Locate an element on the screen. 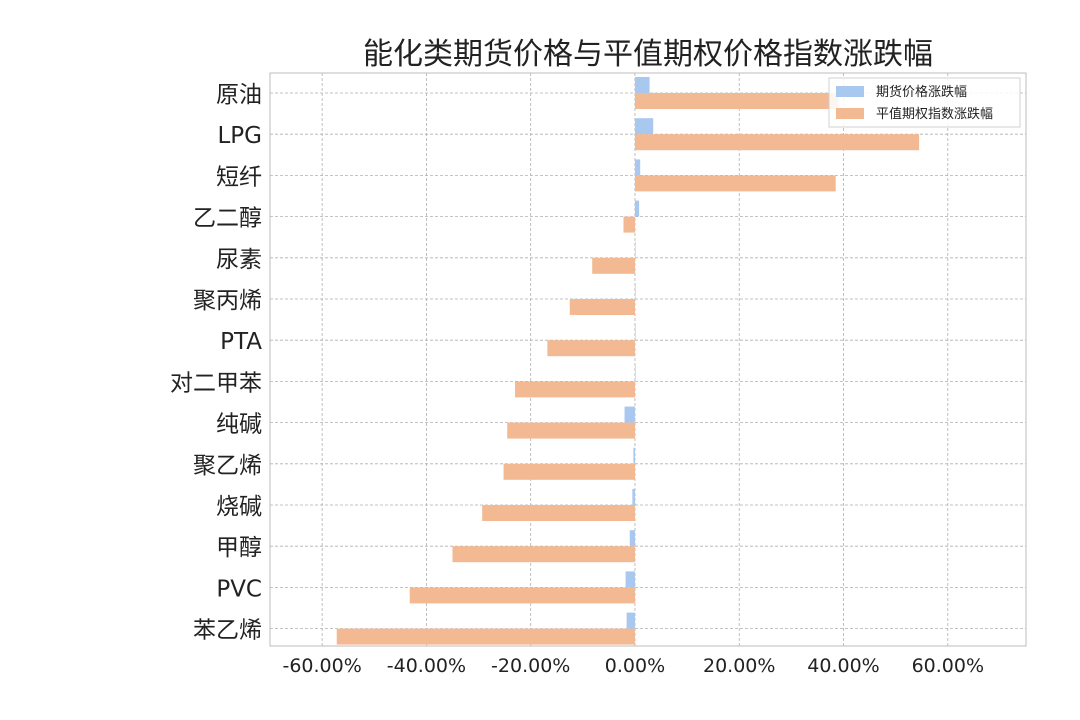 The height and width of the screenshot is (720, 1080). y-tick-label: 甲醇 is located at coordinates (239, 548).